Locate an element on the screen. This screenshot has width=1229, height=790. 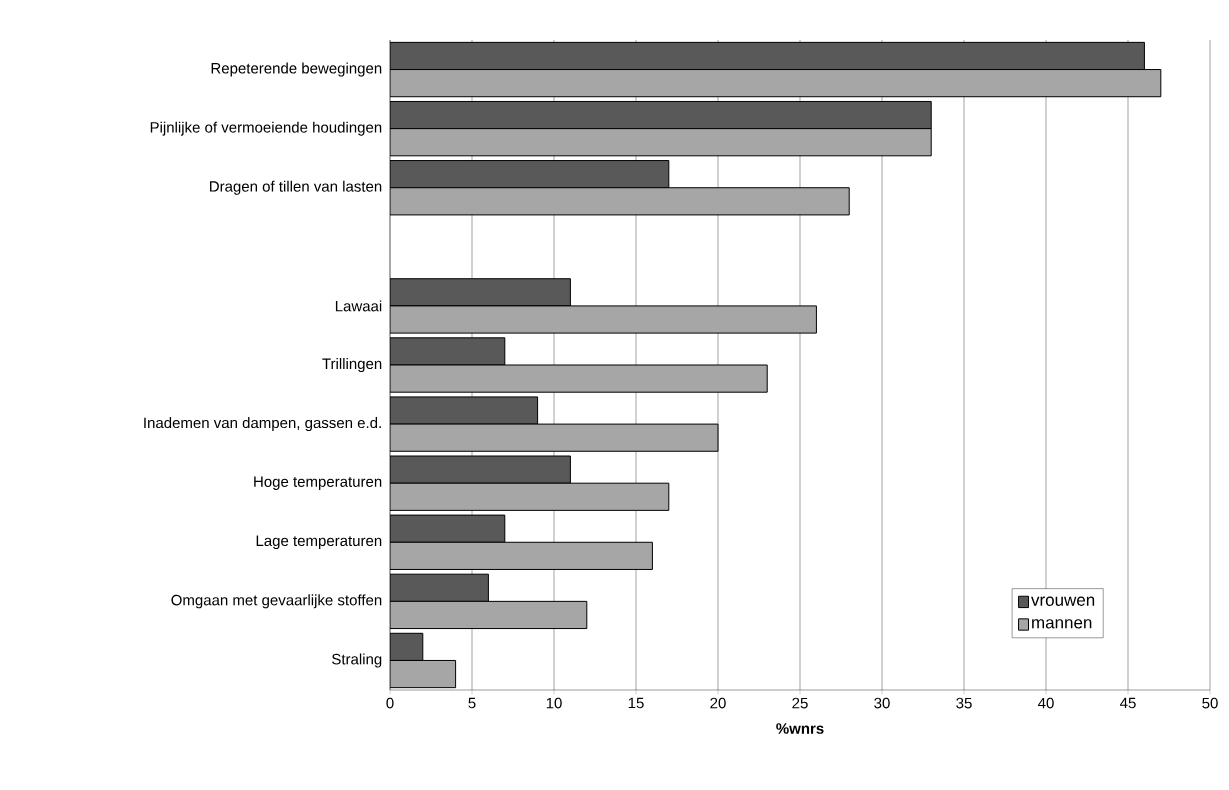
x-tick-label: 40 is located at coordinates (1046, 703).